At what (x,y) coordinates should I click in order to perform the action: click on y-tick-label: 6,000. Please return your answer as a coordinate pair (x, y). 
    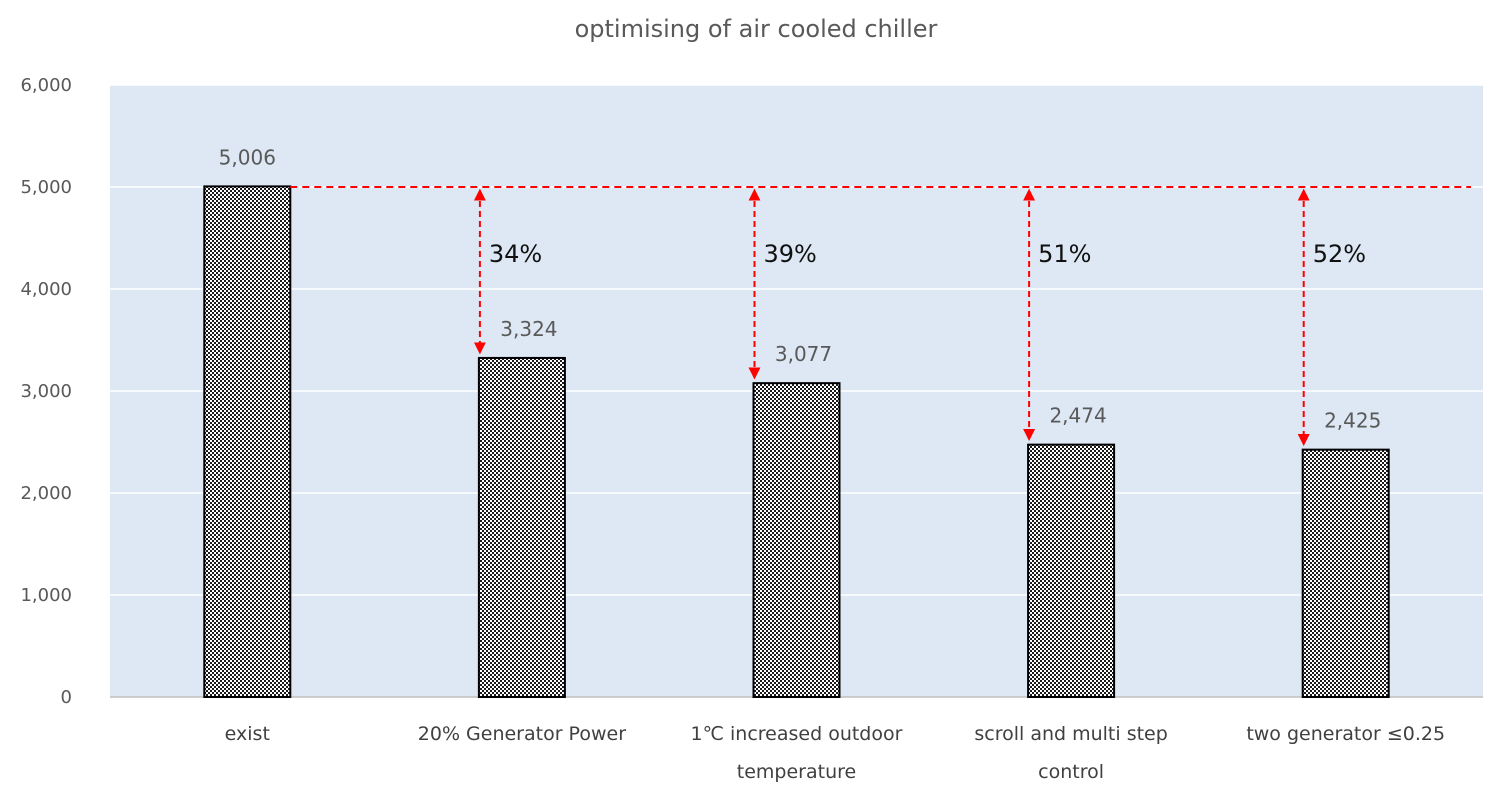
    Looking at the image, I should click on (46, 85).